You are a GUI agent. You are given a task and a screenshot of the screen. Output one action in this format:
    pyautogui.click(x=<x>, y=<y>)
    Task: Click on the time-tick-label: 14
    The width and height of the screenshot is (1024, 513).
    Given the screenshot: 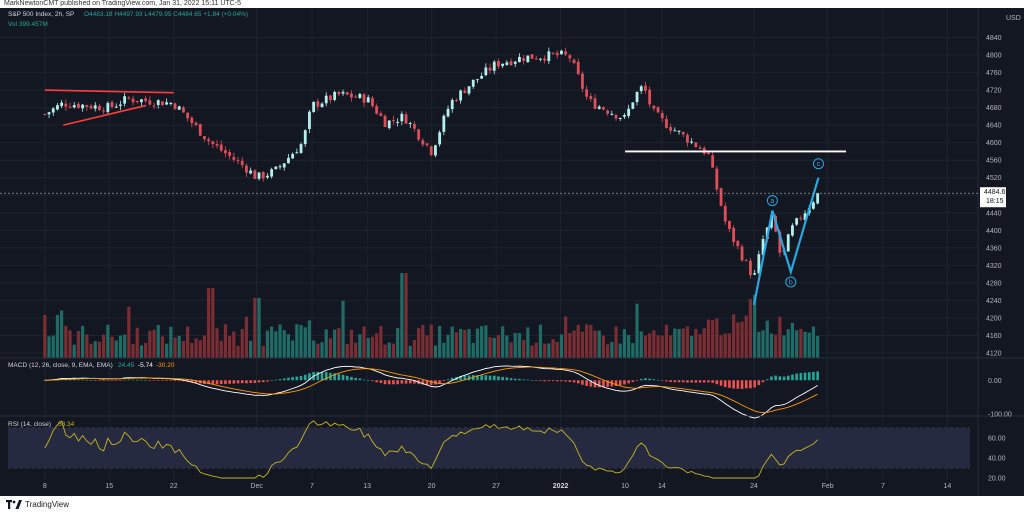 What is the action you would take?
    pyautogui.click(x=947, y=486)
    